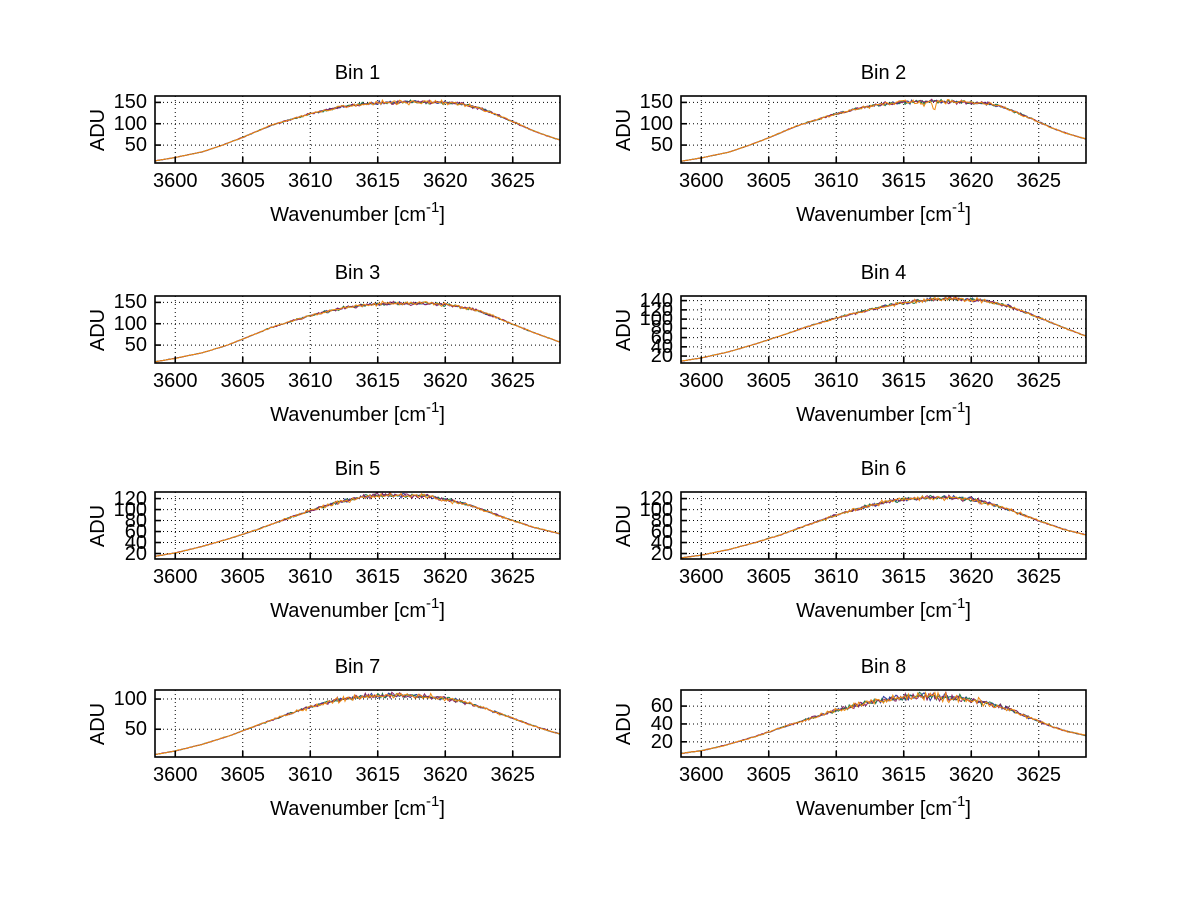 Image resolution: width=1200 pixels, height=901 pixels. Describe the element at coordinates (883, 73) in the screenshot. I see `plot-title: Bin 2` at that location.